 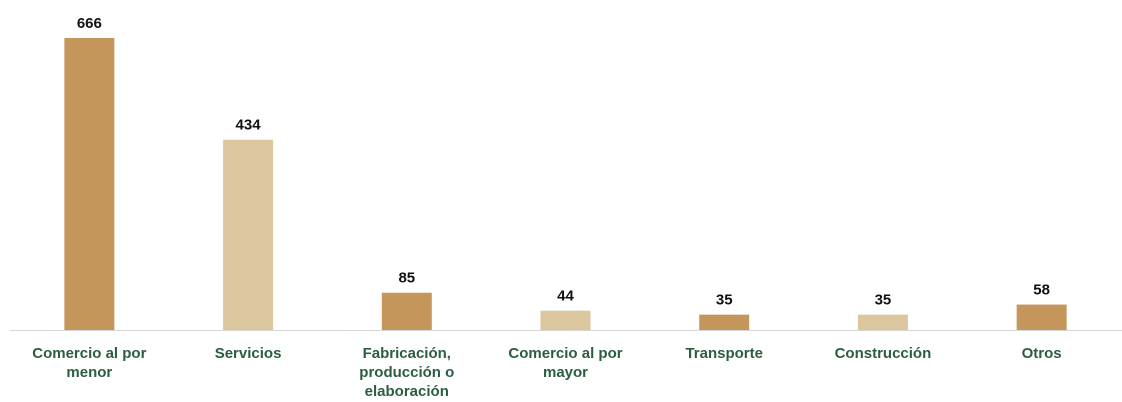 What do you see at coordinates (407, 372) in the screenshot?
I see `x-tick-label: Fabricación, producción o elaboración` at bounding box center [407, 372].